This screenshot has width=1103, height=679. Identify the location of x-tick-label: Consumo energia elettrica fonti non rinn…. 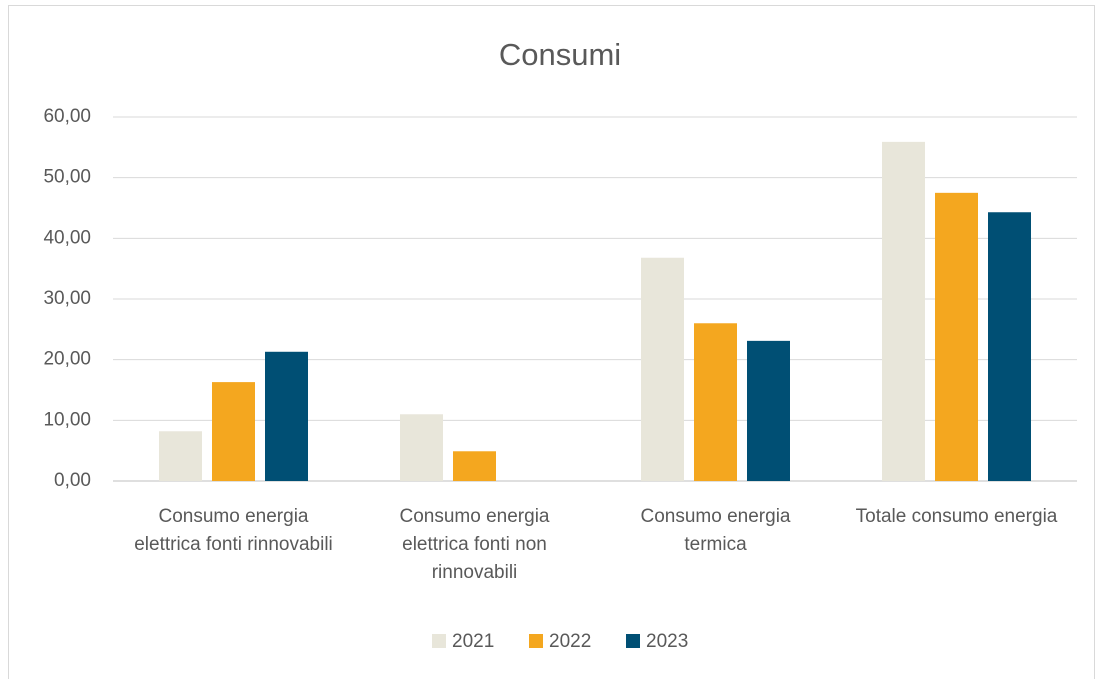
(474, 544).